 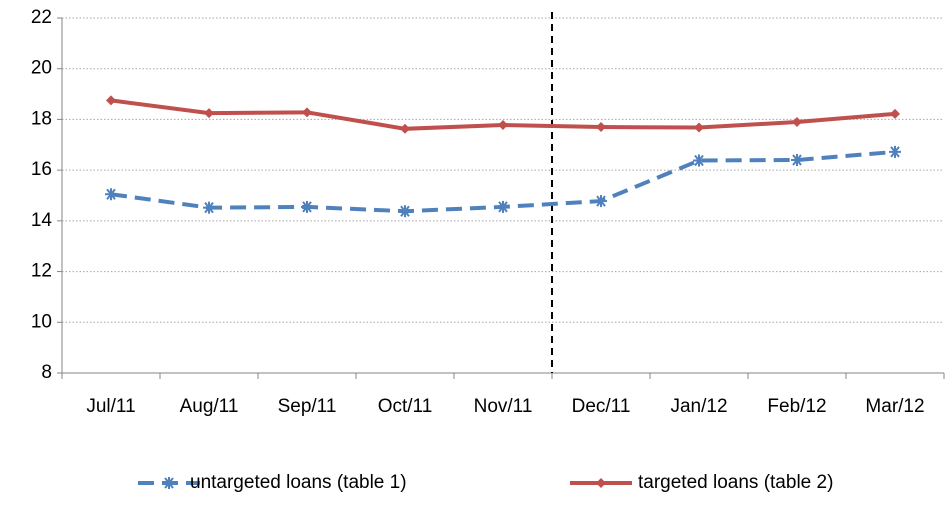 What do you see at coordinates (41, 271) in the screenshot?
I see `y-tick-label: 12` at bounding box center [41, 271].